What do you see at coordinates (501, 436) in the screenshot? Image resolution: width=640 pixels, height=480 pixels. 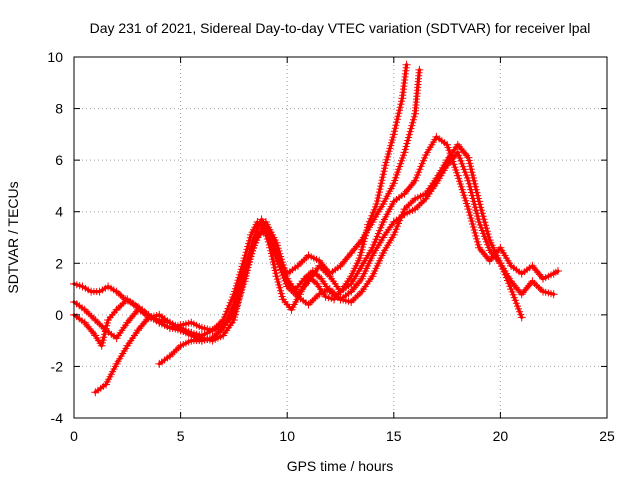 I see `x-tick-label: 20` at bounding box center [501, 436].